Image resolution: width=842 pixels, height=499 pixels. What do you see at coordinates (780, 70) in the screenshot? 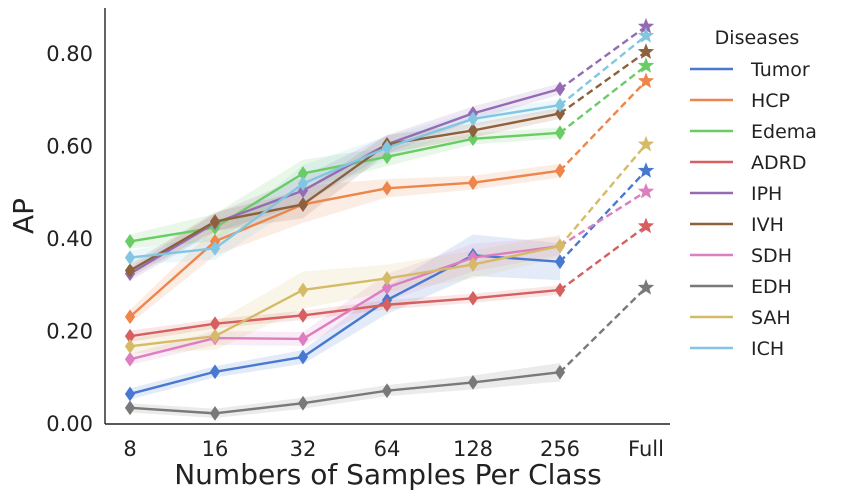
I see `legend-label-tumor: Tumor` at bounding box center [780, 70].